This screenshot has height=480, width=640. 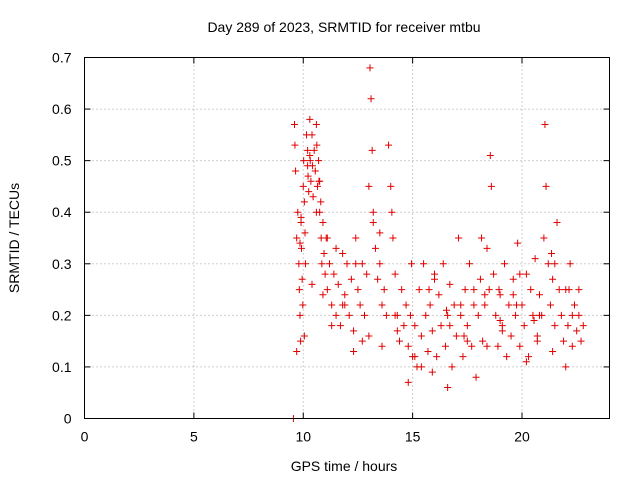 I want to click on y-tick-label: 0.6, so click(x=62, y=109).